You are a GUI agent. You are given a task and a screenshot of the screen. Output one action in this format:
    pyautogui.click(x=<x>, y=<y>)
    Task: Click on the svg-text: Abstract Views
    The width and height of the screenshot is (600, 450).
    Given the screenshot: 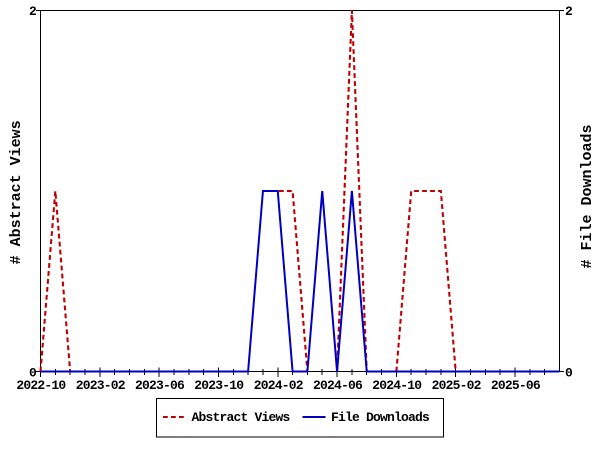 What is the action you would take?
    pyautogui.click(x=241, y=417)
    